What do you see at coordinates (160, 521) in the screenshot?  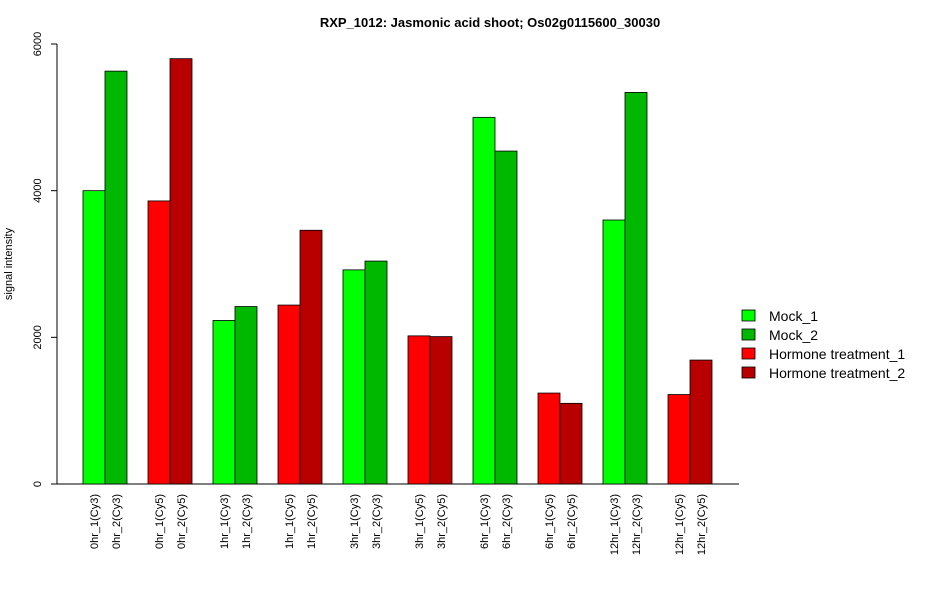 I see `x-category-label: 0hr_1(Cy5)` at bounding box center [160, 521].